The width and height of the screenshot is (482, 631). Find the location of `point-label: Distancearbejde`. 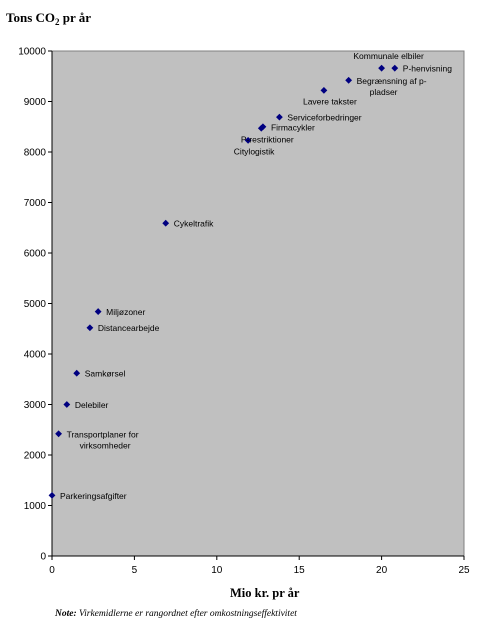

point-label: Distancearbejde is located at coordinates (129, 328).